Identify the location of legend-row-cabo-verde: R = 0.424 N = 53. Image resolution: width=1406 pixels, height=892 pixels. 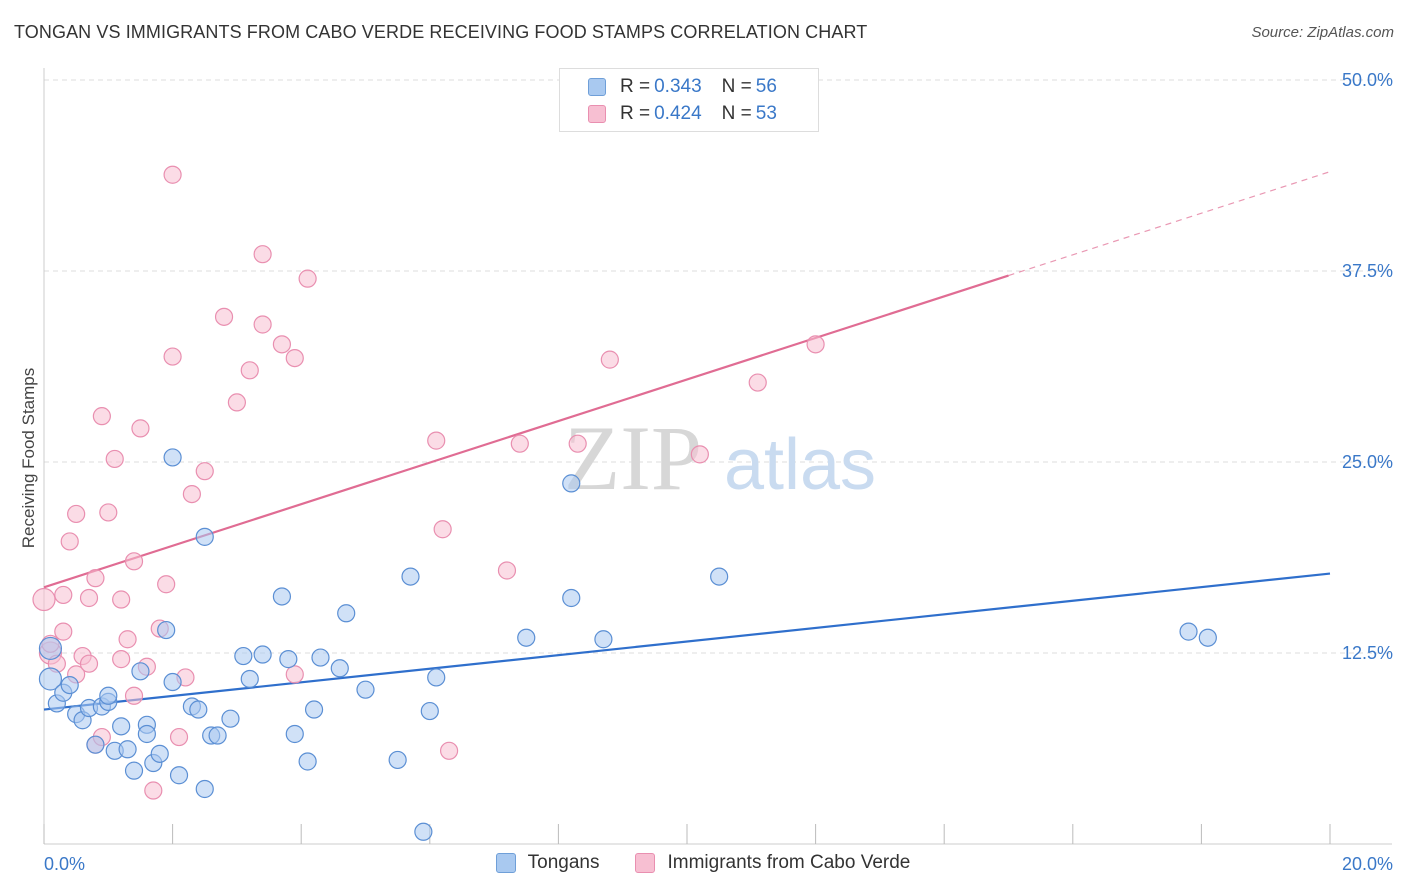
(692, 114).